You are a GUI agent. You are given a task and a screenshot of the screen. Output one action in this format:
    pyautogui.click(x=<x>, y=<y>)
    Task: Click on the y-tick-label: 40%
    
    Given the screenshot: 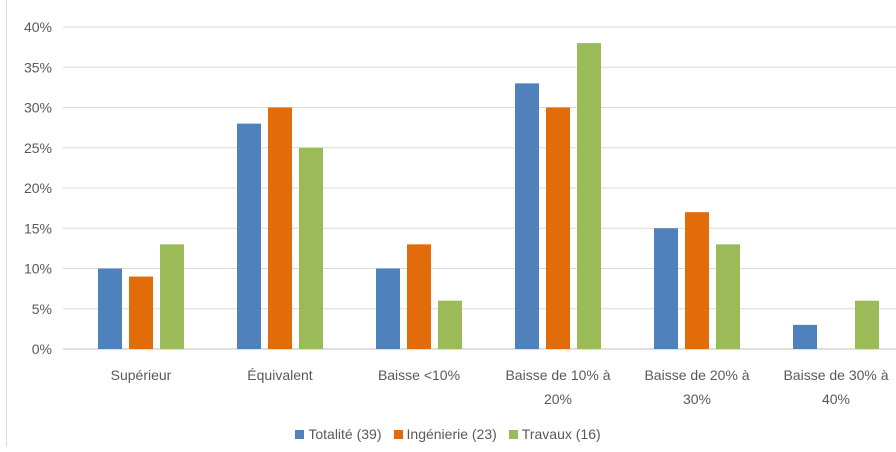 What is the action you would take?
    pyautogui.click(x=38, y=27)
    